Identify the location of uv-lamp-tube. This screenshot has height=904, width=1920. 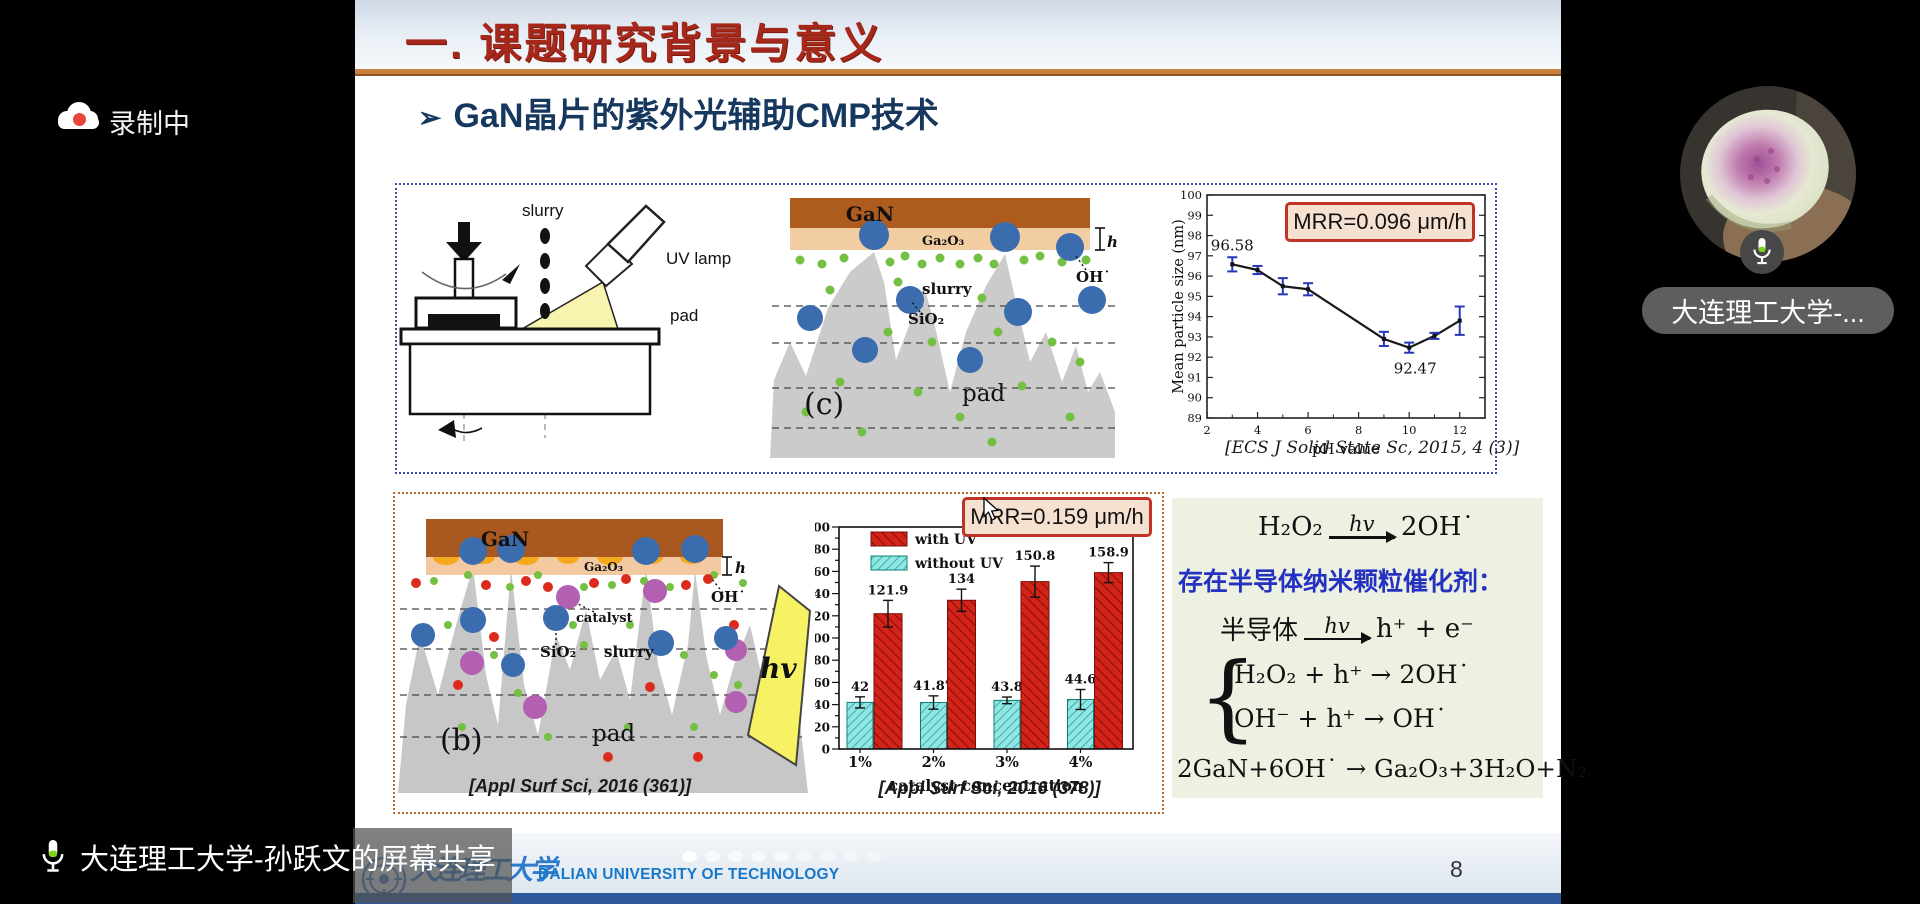
(636, 234).